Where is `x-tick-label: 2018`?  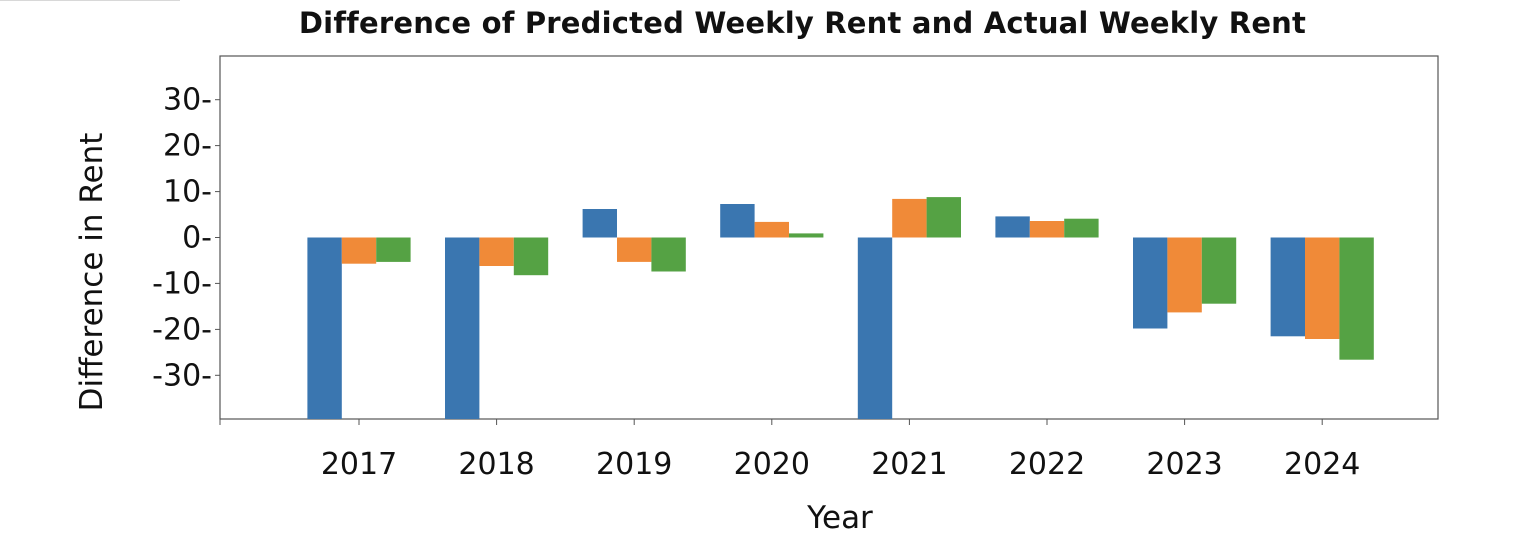
x-tick-label: 2018 is located at coordinates (496, 464).